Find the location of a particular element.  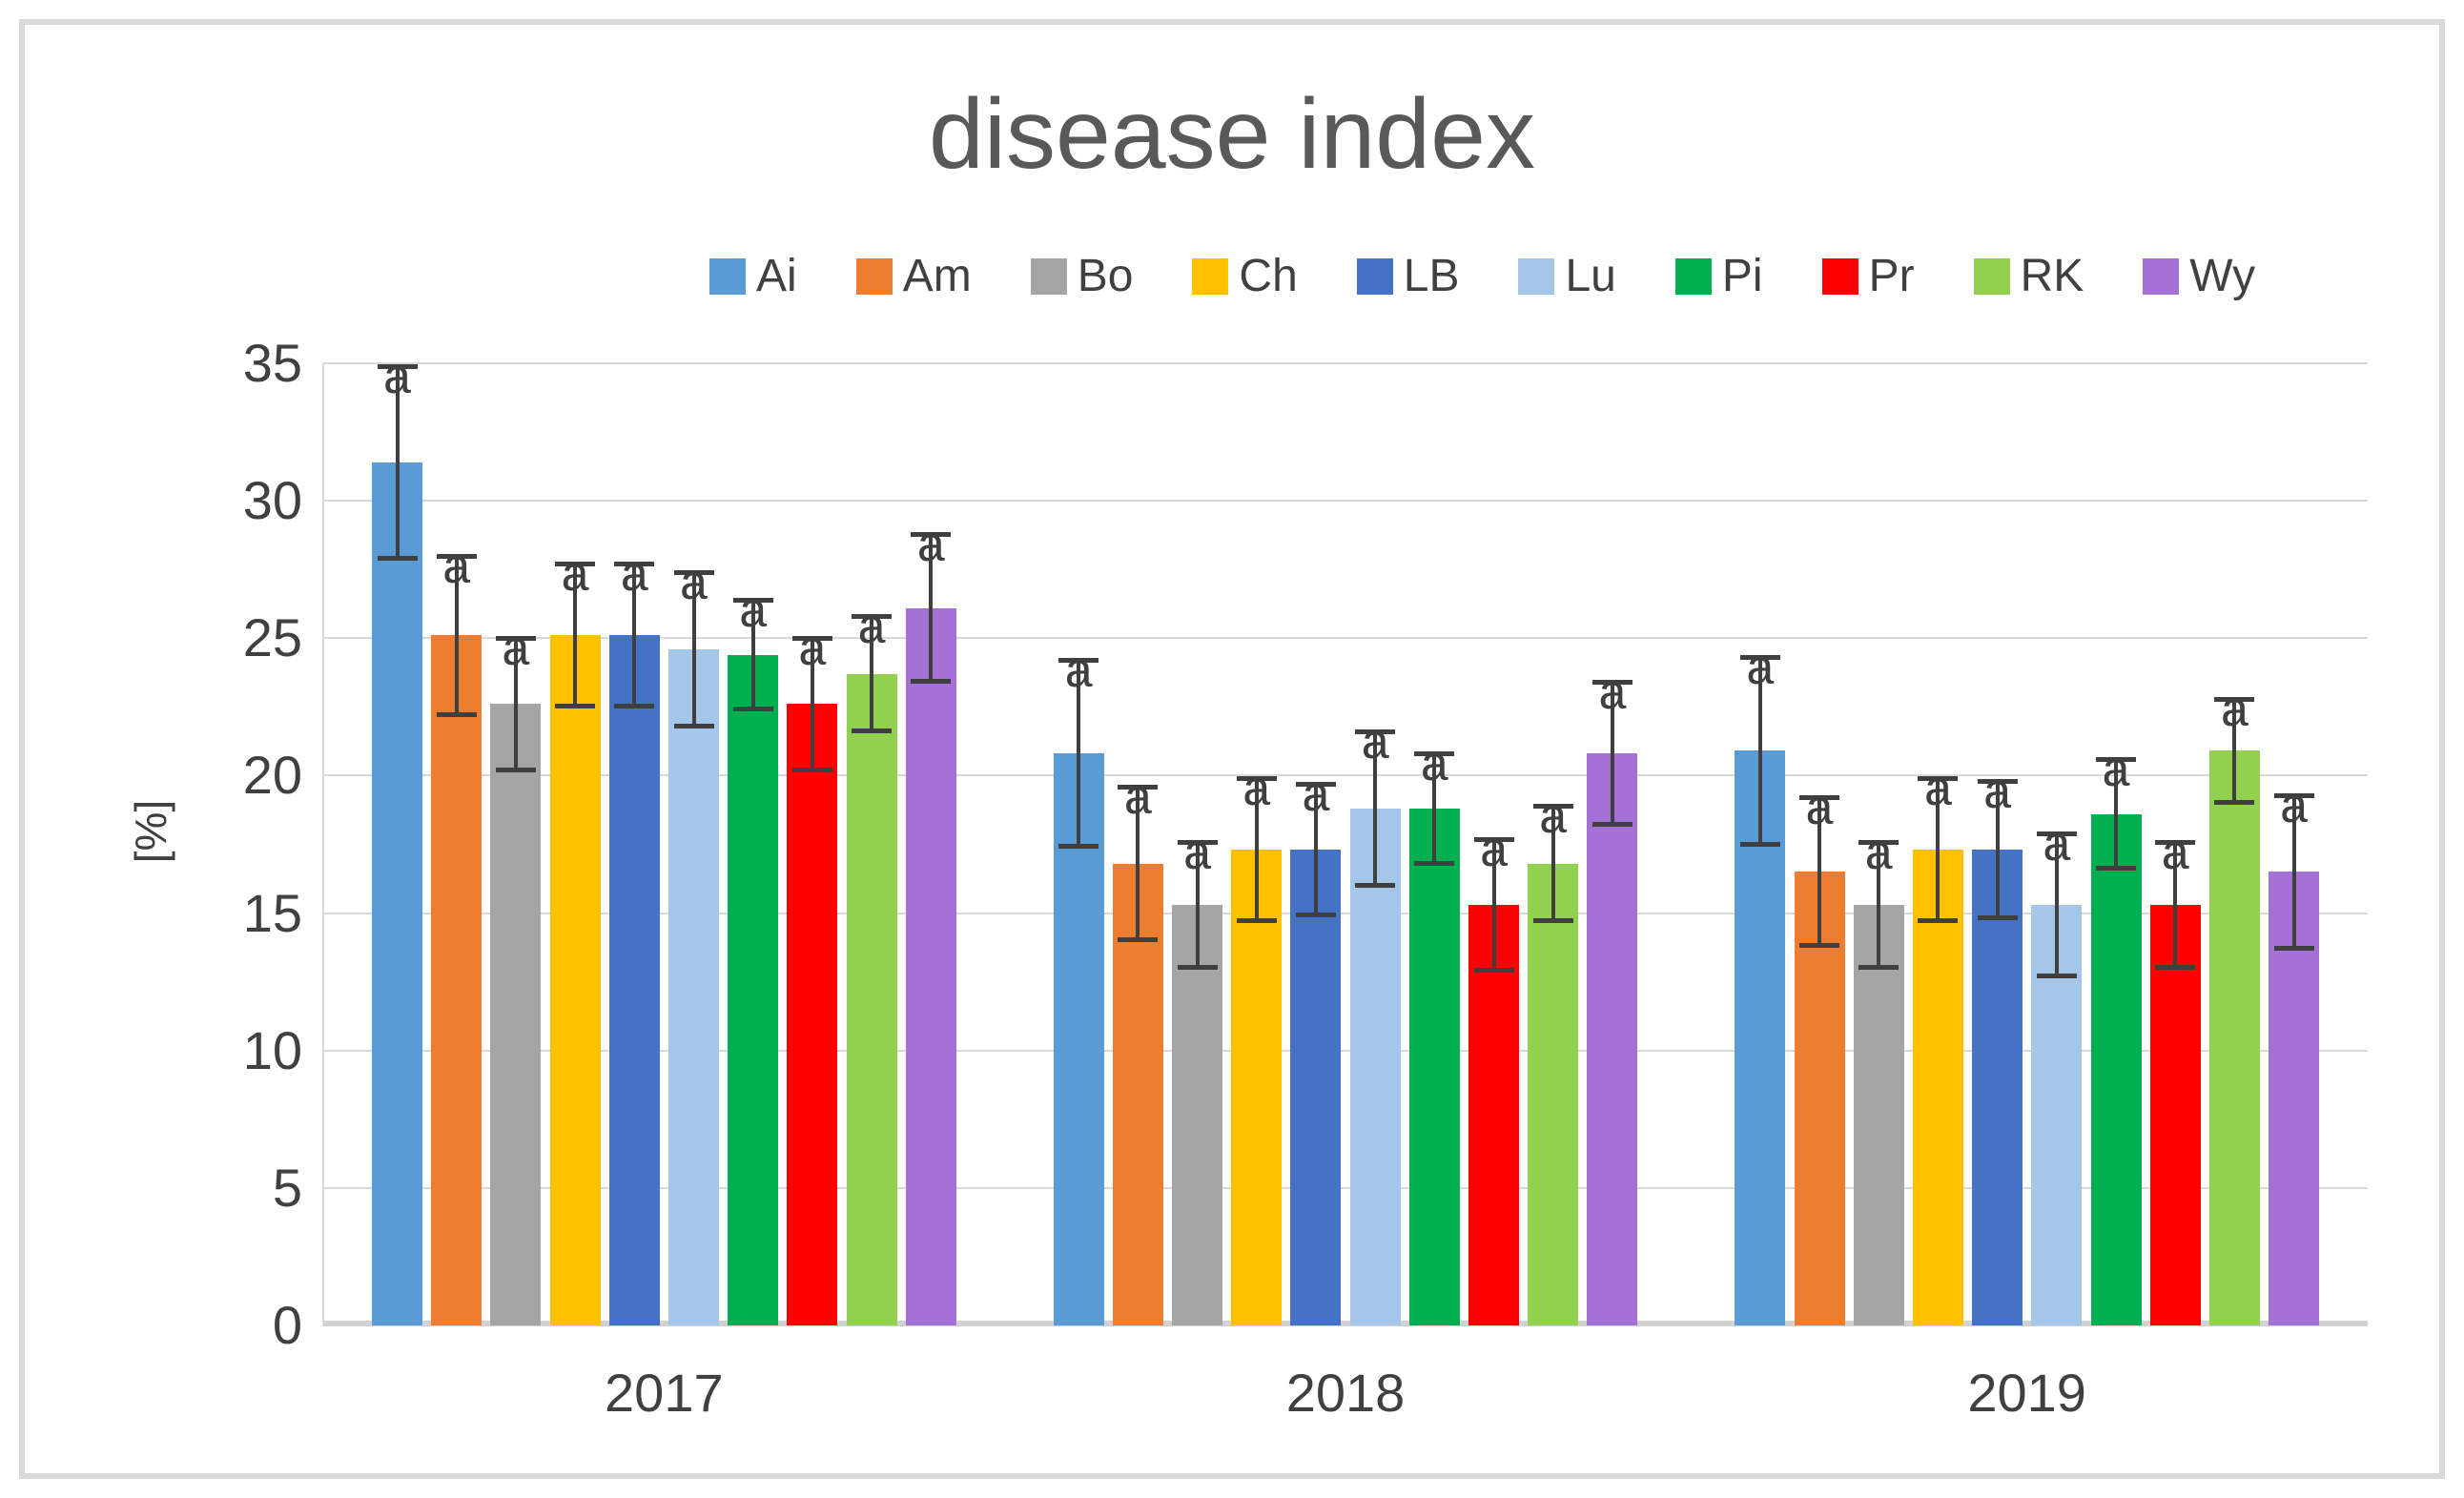

error-bar-cap-bottom-LB-2018 is located at coordinates (1315, 915).